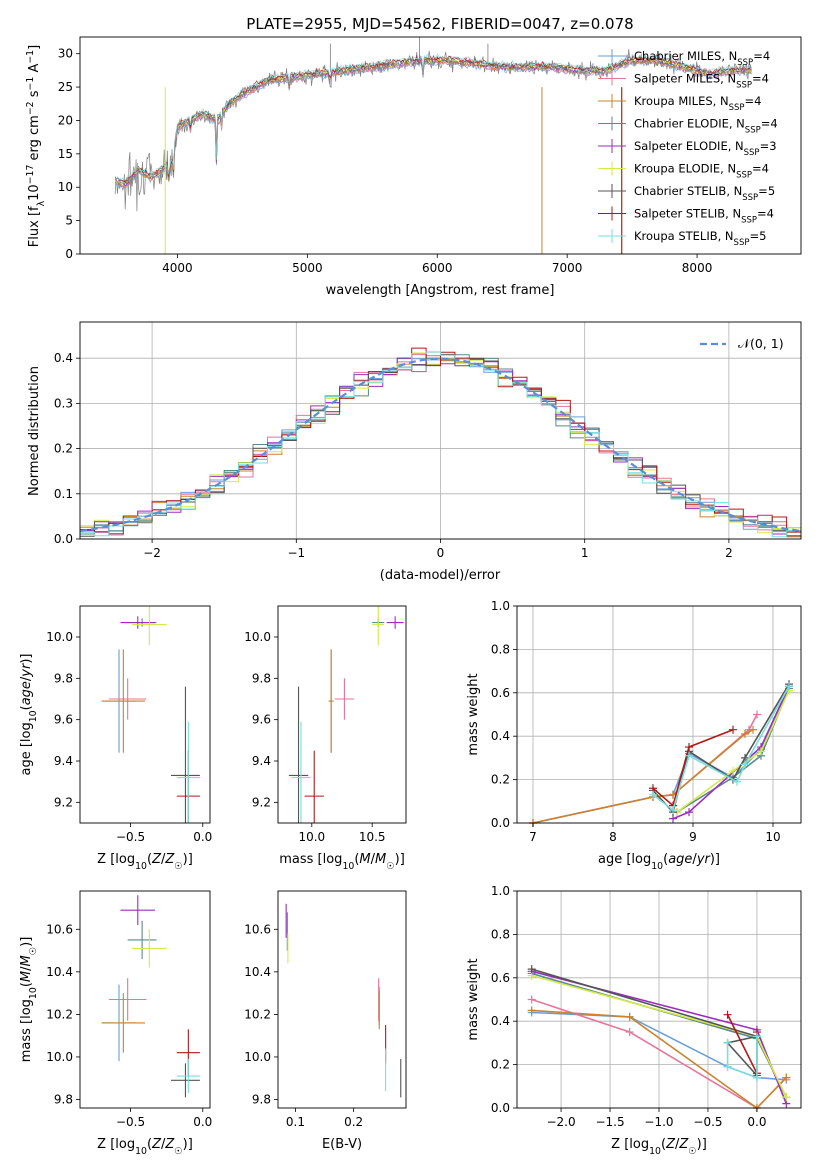 This screenshot has height=1170, width=819. I want to click on axes-frame, so click(659, 714).